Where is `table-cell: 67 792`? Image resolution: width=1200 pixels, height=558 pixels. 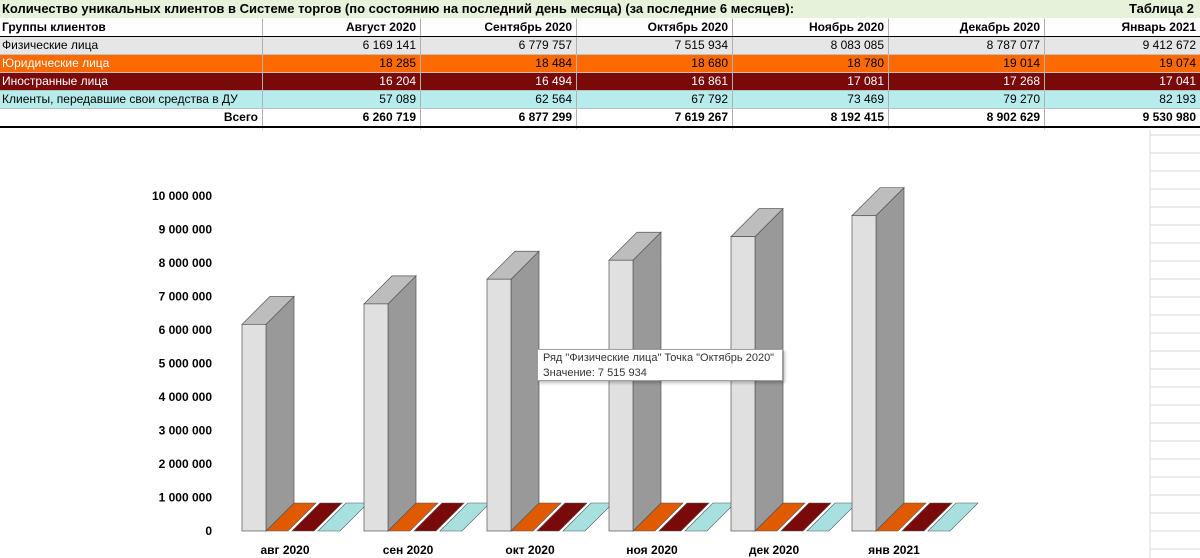
table-cell: 67 792 is located at coordinates (654, 99).